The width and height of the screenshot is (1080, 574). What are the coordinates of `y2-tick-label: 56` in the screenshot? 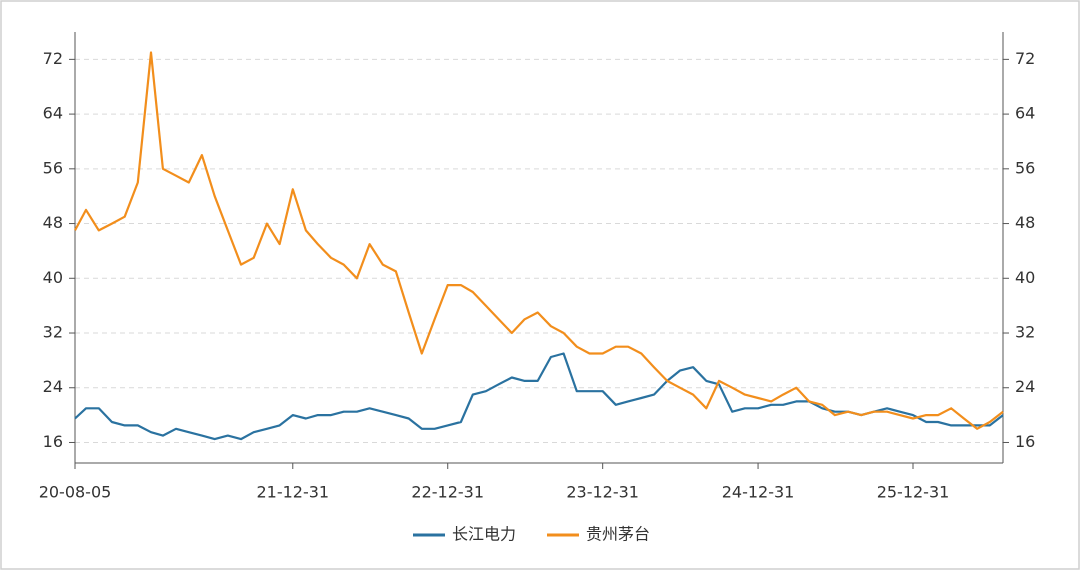 It's located at (1025, 167).